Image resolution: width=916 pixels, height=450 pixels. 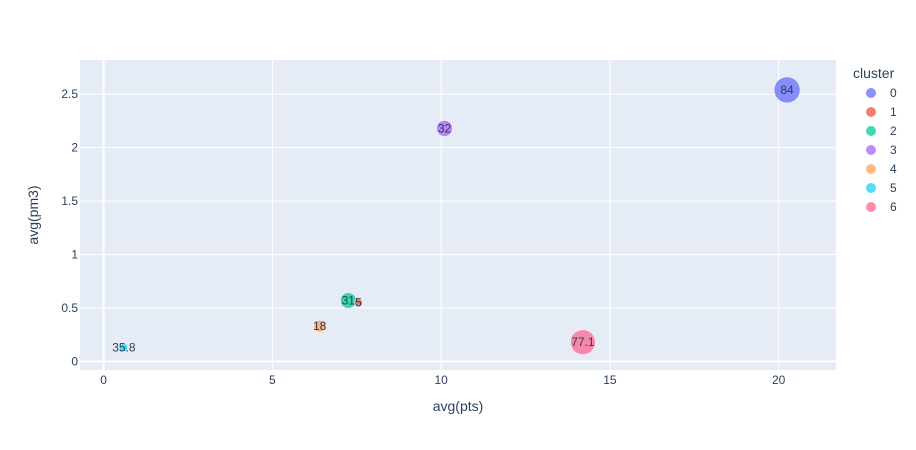 I want to click on y-tick-label: 2, so click(x=74, y=148).